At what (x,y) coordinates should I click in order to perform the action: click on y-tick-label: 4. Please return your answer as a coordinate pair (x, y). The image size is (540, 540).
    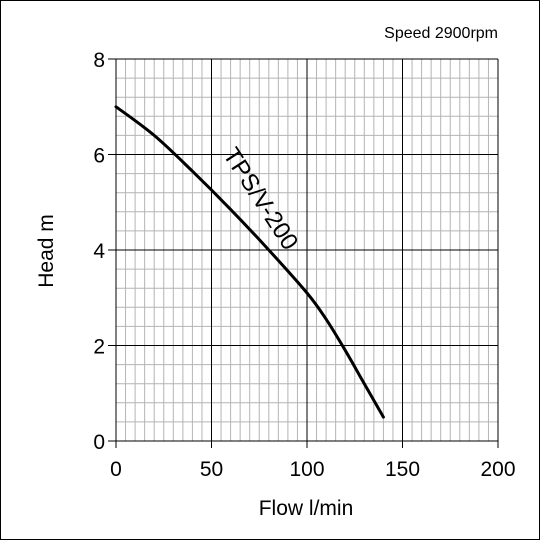
    Looking at the image, I should click on (99, 251).